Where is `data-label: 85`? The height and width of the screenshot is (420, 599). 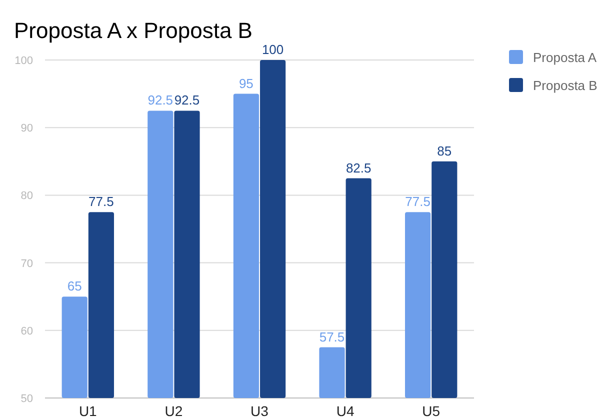
data-label: 85 is located at coordinates (444, 150).